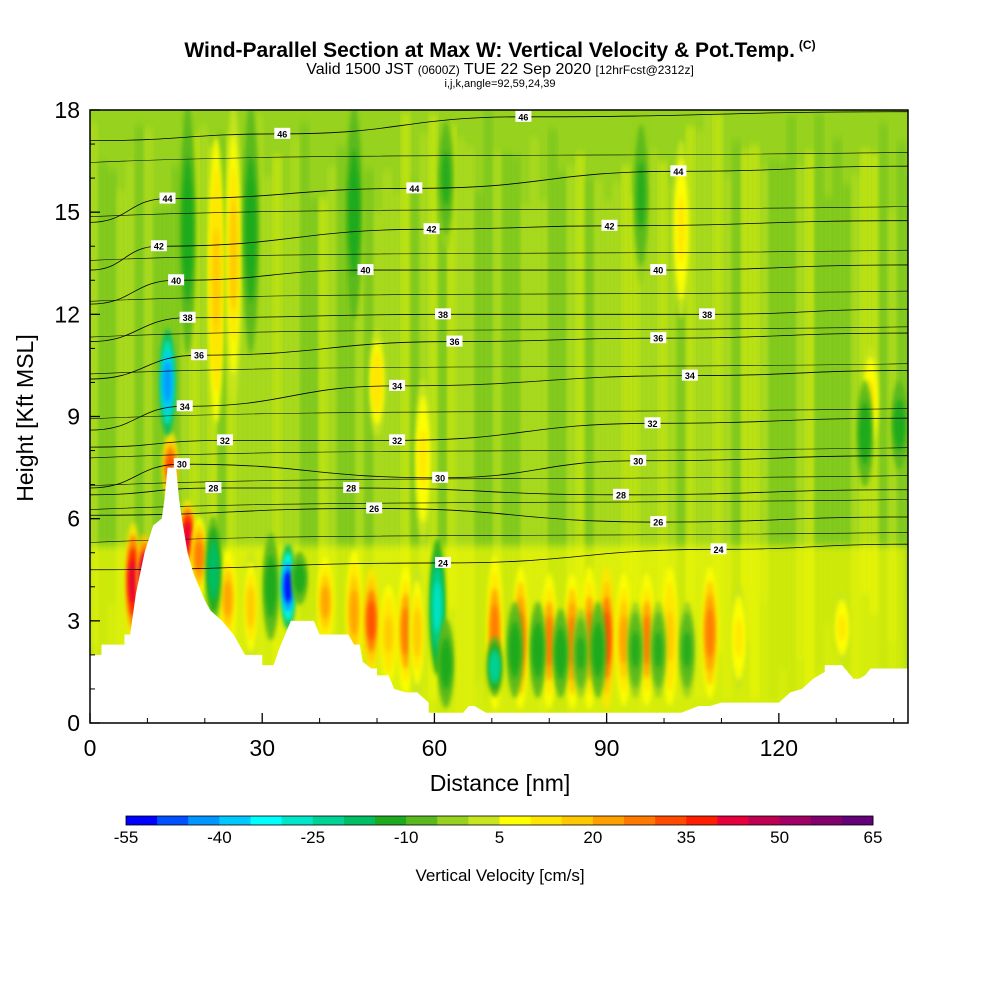 The width and height of the screenshot is (1000, 1000). What do you see at coordinates (523, 116) in the screenshot?
I see `theta-contour-label: 46` at bounding box center [523, 116].